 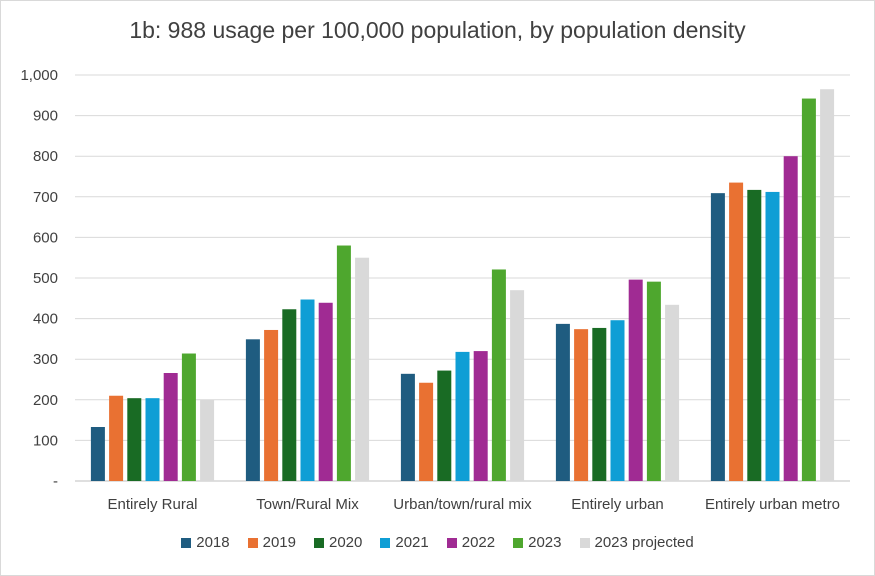 What do you see at coordinates (617, 504) in the screenshot?
I see `x-category-label: Entirely urban` at bounding box center [617, 504].